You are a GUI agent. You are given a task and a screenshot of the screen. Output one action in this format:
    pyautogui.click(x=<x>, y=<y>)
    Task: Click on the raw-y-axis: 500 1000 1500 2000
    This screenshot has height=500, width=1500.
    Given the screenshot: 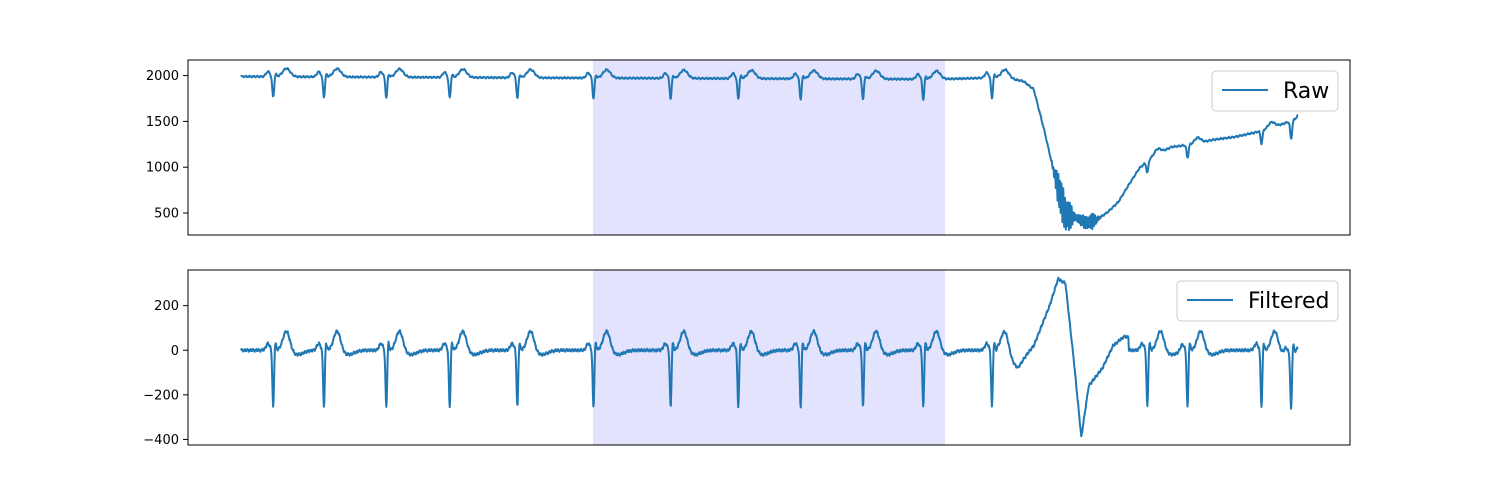 What is the action you would take?
    pyautogui.click(x=167, y=145)
    